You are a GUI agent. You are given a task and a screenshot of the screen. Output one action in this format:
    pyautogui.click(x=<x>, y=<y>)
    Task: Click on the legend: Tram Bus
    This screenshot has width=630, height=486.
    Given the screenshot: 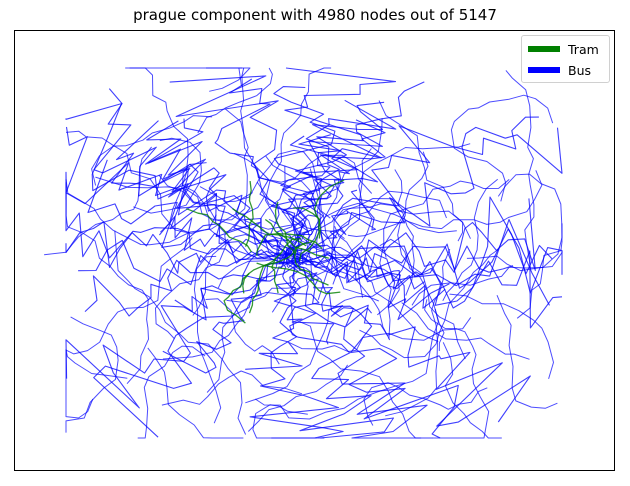 What is the action you would take?
    pyautogui.click(x=565, y=59)
    